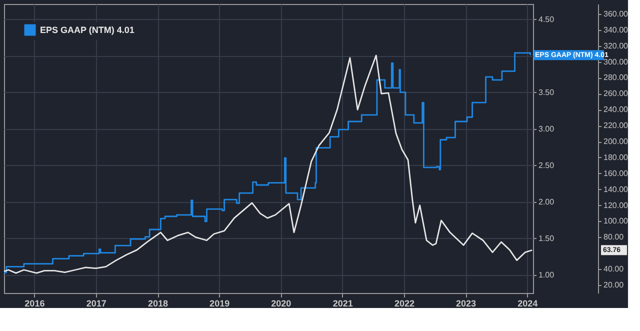  Describe the element at coordinates (614, 285) in the screenshot. I see `y2-tick-label: 20.00` at that location.